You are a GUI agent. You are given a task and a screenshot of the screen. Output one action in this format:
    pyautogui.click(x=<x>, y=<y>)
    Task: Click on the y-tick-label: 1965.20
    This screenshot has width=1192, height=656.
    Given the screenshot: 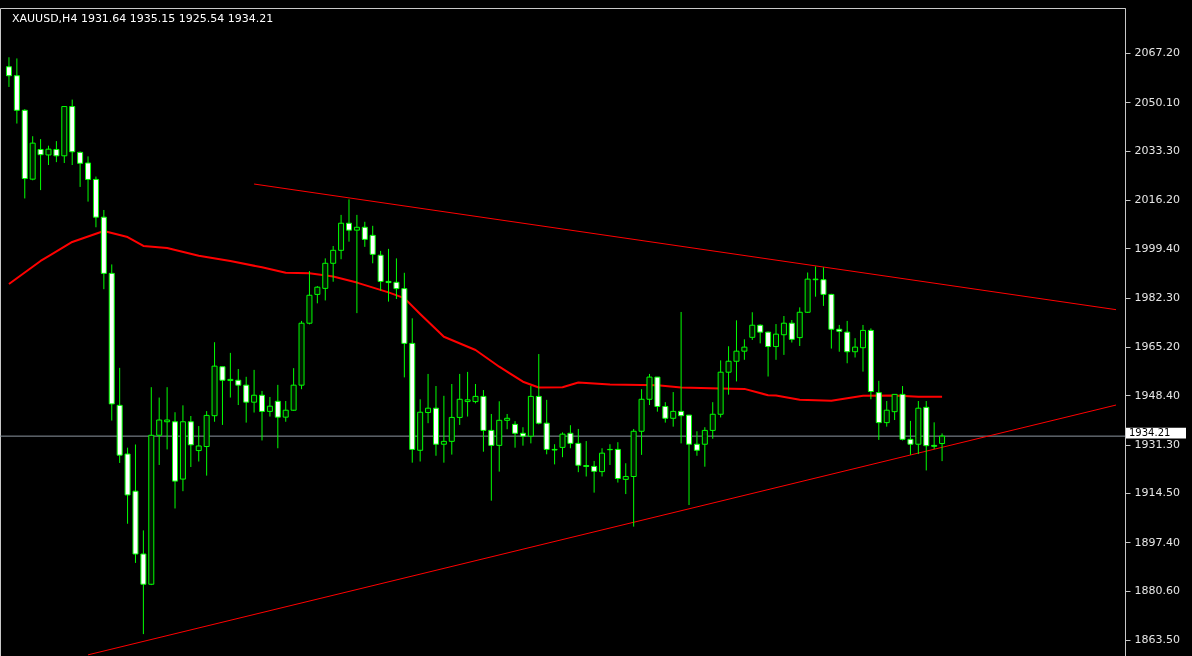 What is the action you would take?
    pyautogui.click(x=1157, y=347)
    